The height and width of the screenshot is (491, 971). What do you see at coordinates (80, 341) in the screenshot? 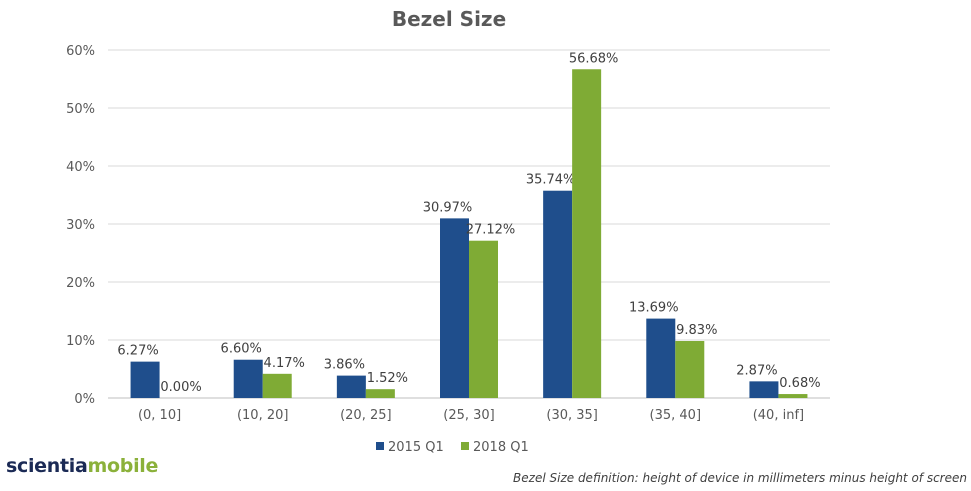
I see `y-tick-label: 10%` at bounding box center [80, 341].